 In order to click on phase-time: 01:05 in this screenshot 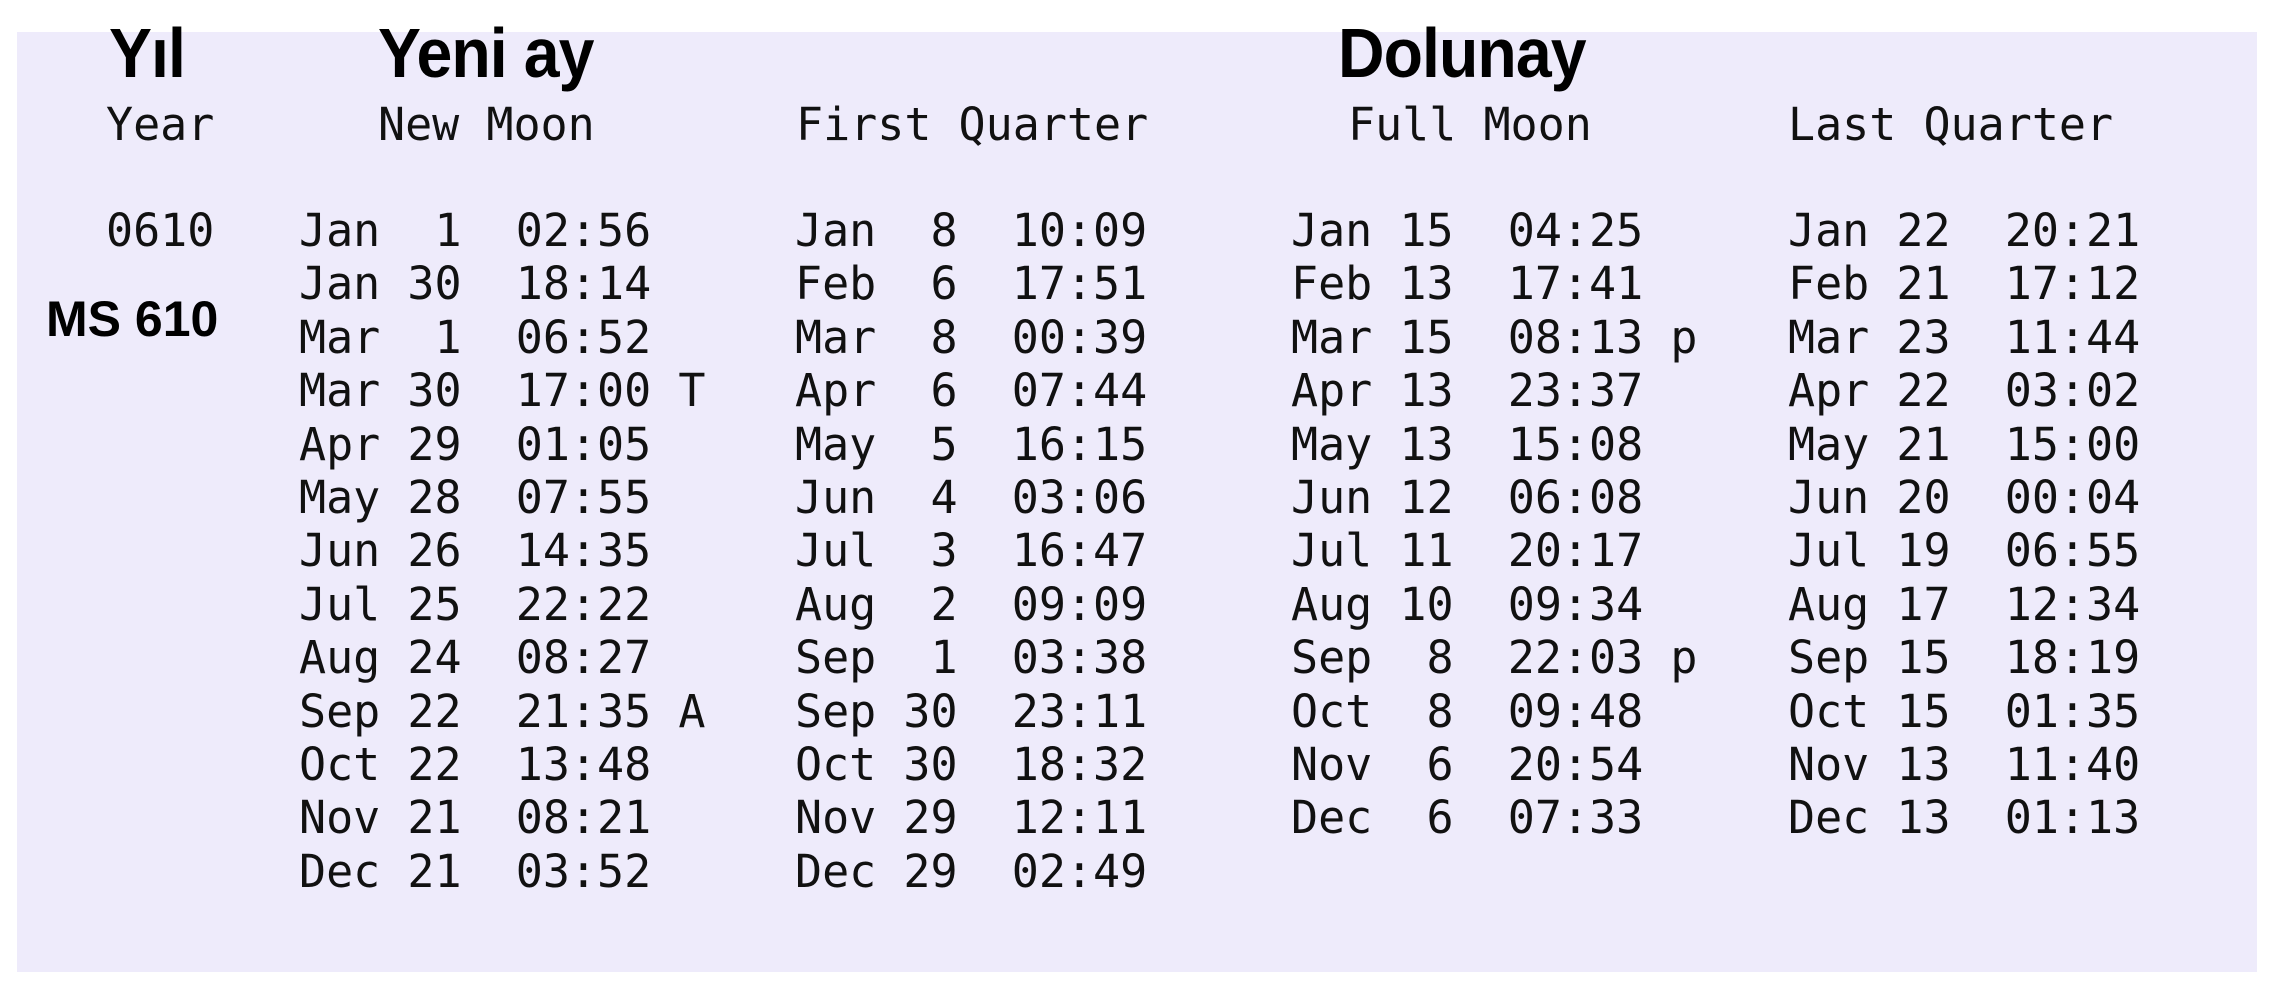, I will do `click(583, 444)`.